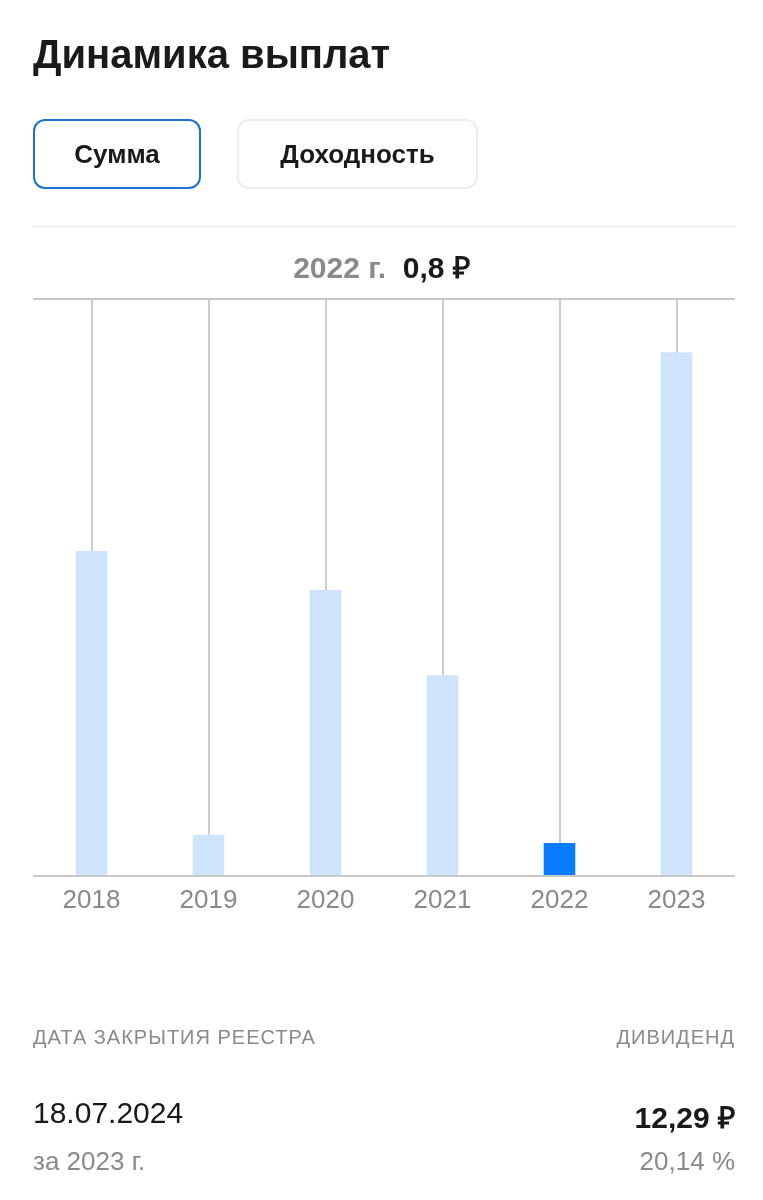 The image size is (763, 1200). I want to click on text: Сумма, so click(117, 154).